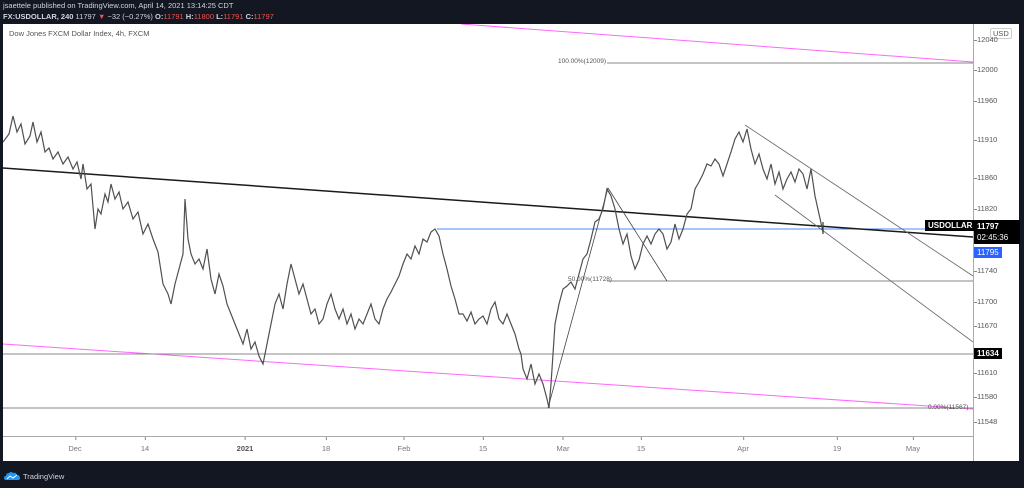  I want to click on down-arrow-icon: ▼, so click(101, 16).